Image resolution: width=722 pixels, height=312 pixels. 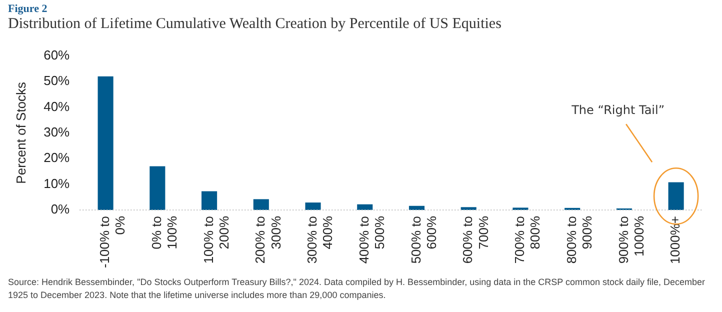 I want to click on x-tick-label: 200% to 300%, so click(x=268, y=240).